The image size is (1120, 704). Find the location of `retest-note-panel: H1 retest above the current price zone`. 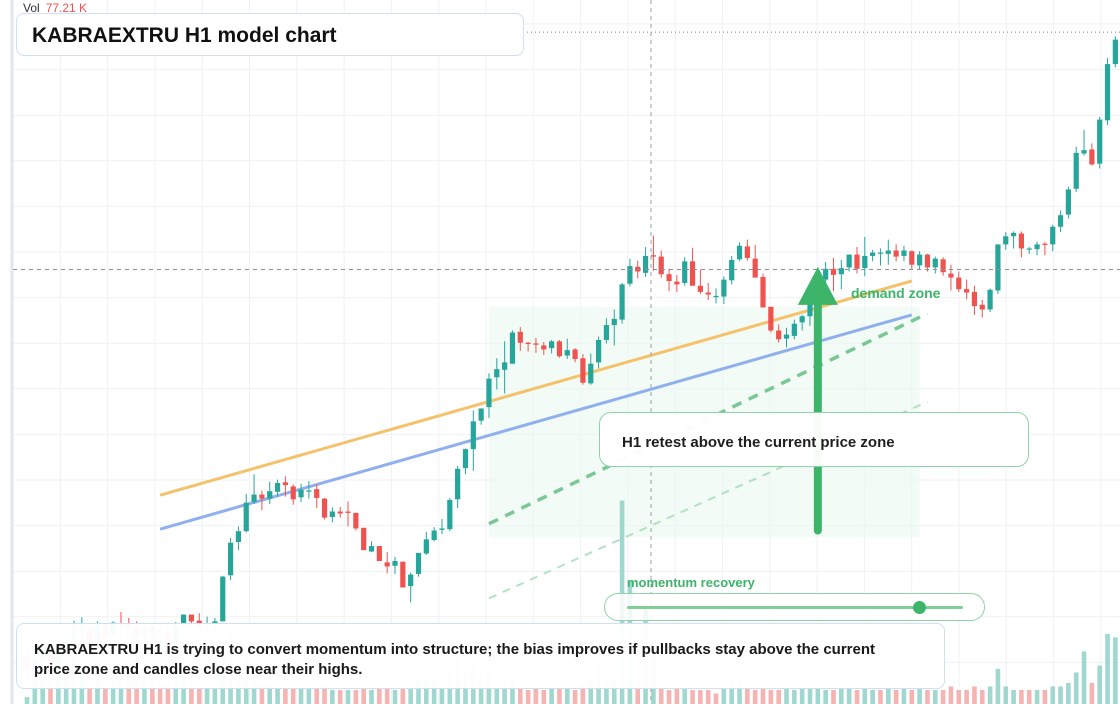

retest-note-panel: H1 retest above the current price zone is located at coordinates (814, 439).